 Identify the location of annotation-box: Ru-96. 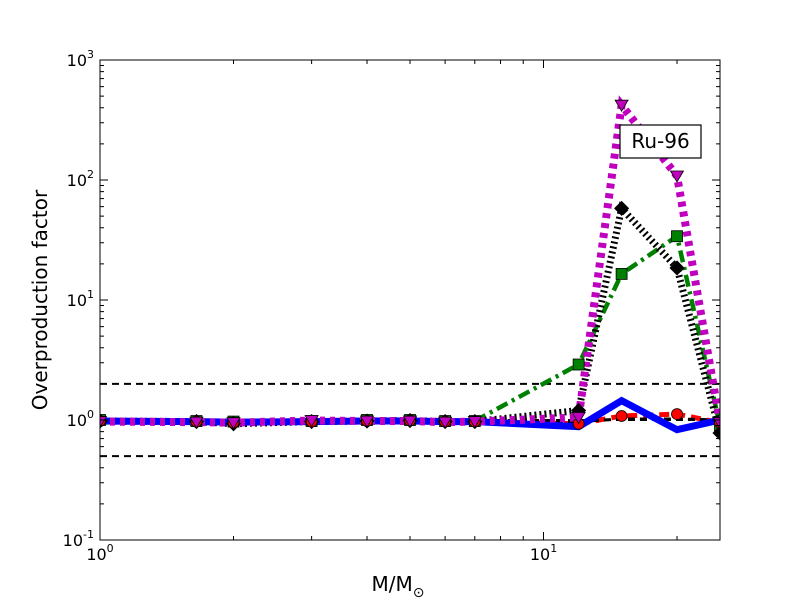
(660, 141).